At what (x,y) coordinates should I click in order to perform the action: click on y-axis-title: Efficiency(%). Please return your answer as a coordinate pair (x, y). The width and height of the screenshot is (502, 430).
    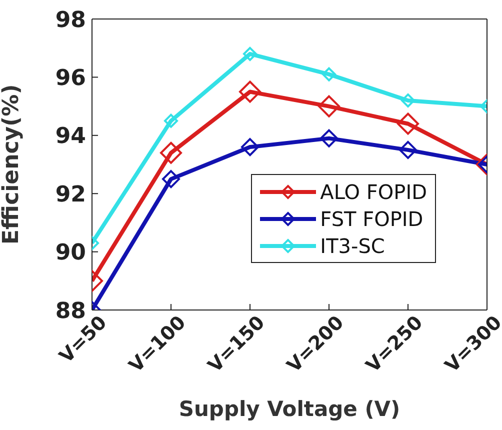
    Looking at the image, I should click on (12, 164).